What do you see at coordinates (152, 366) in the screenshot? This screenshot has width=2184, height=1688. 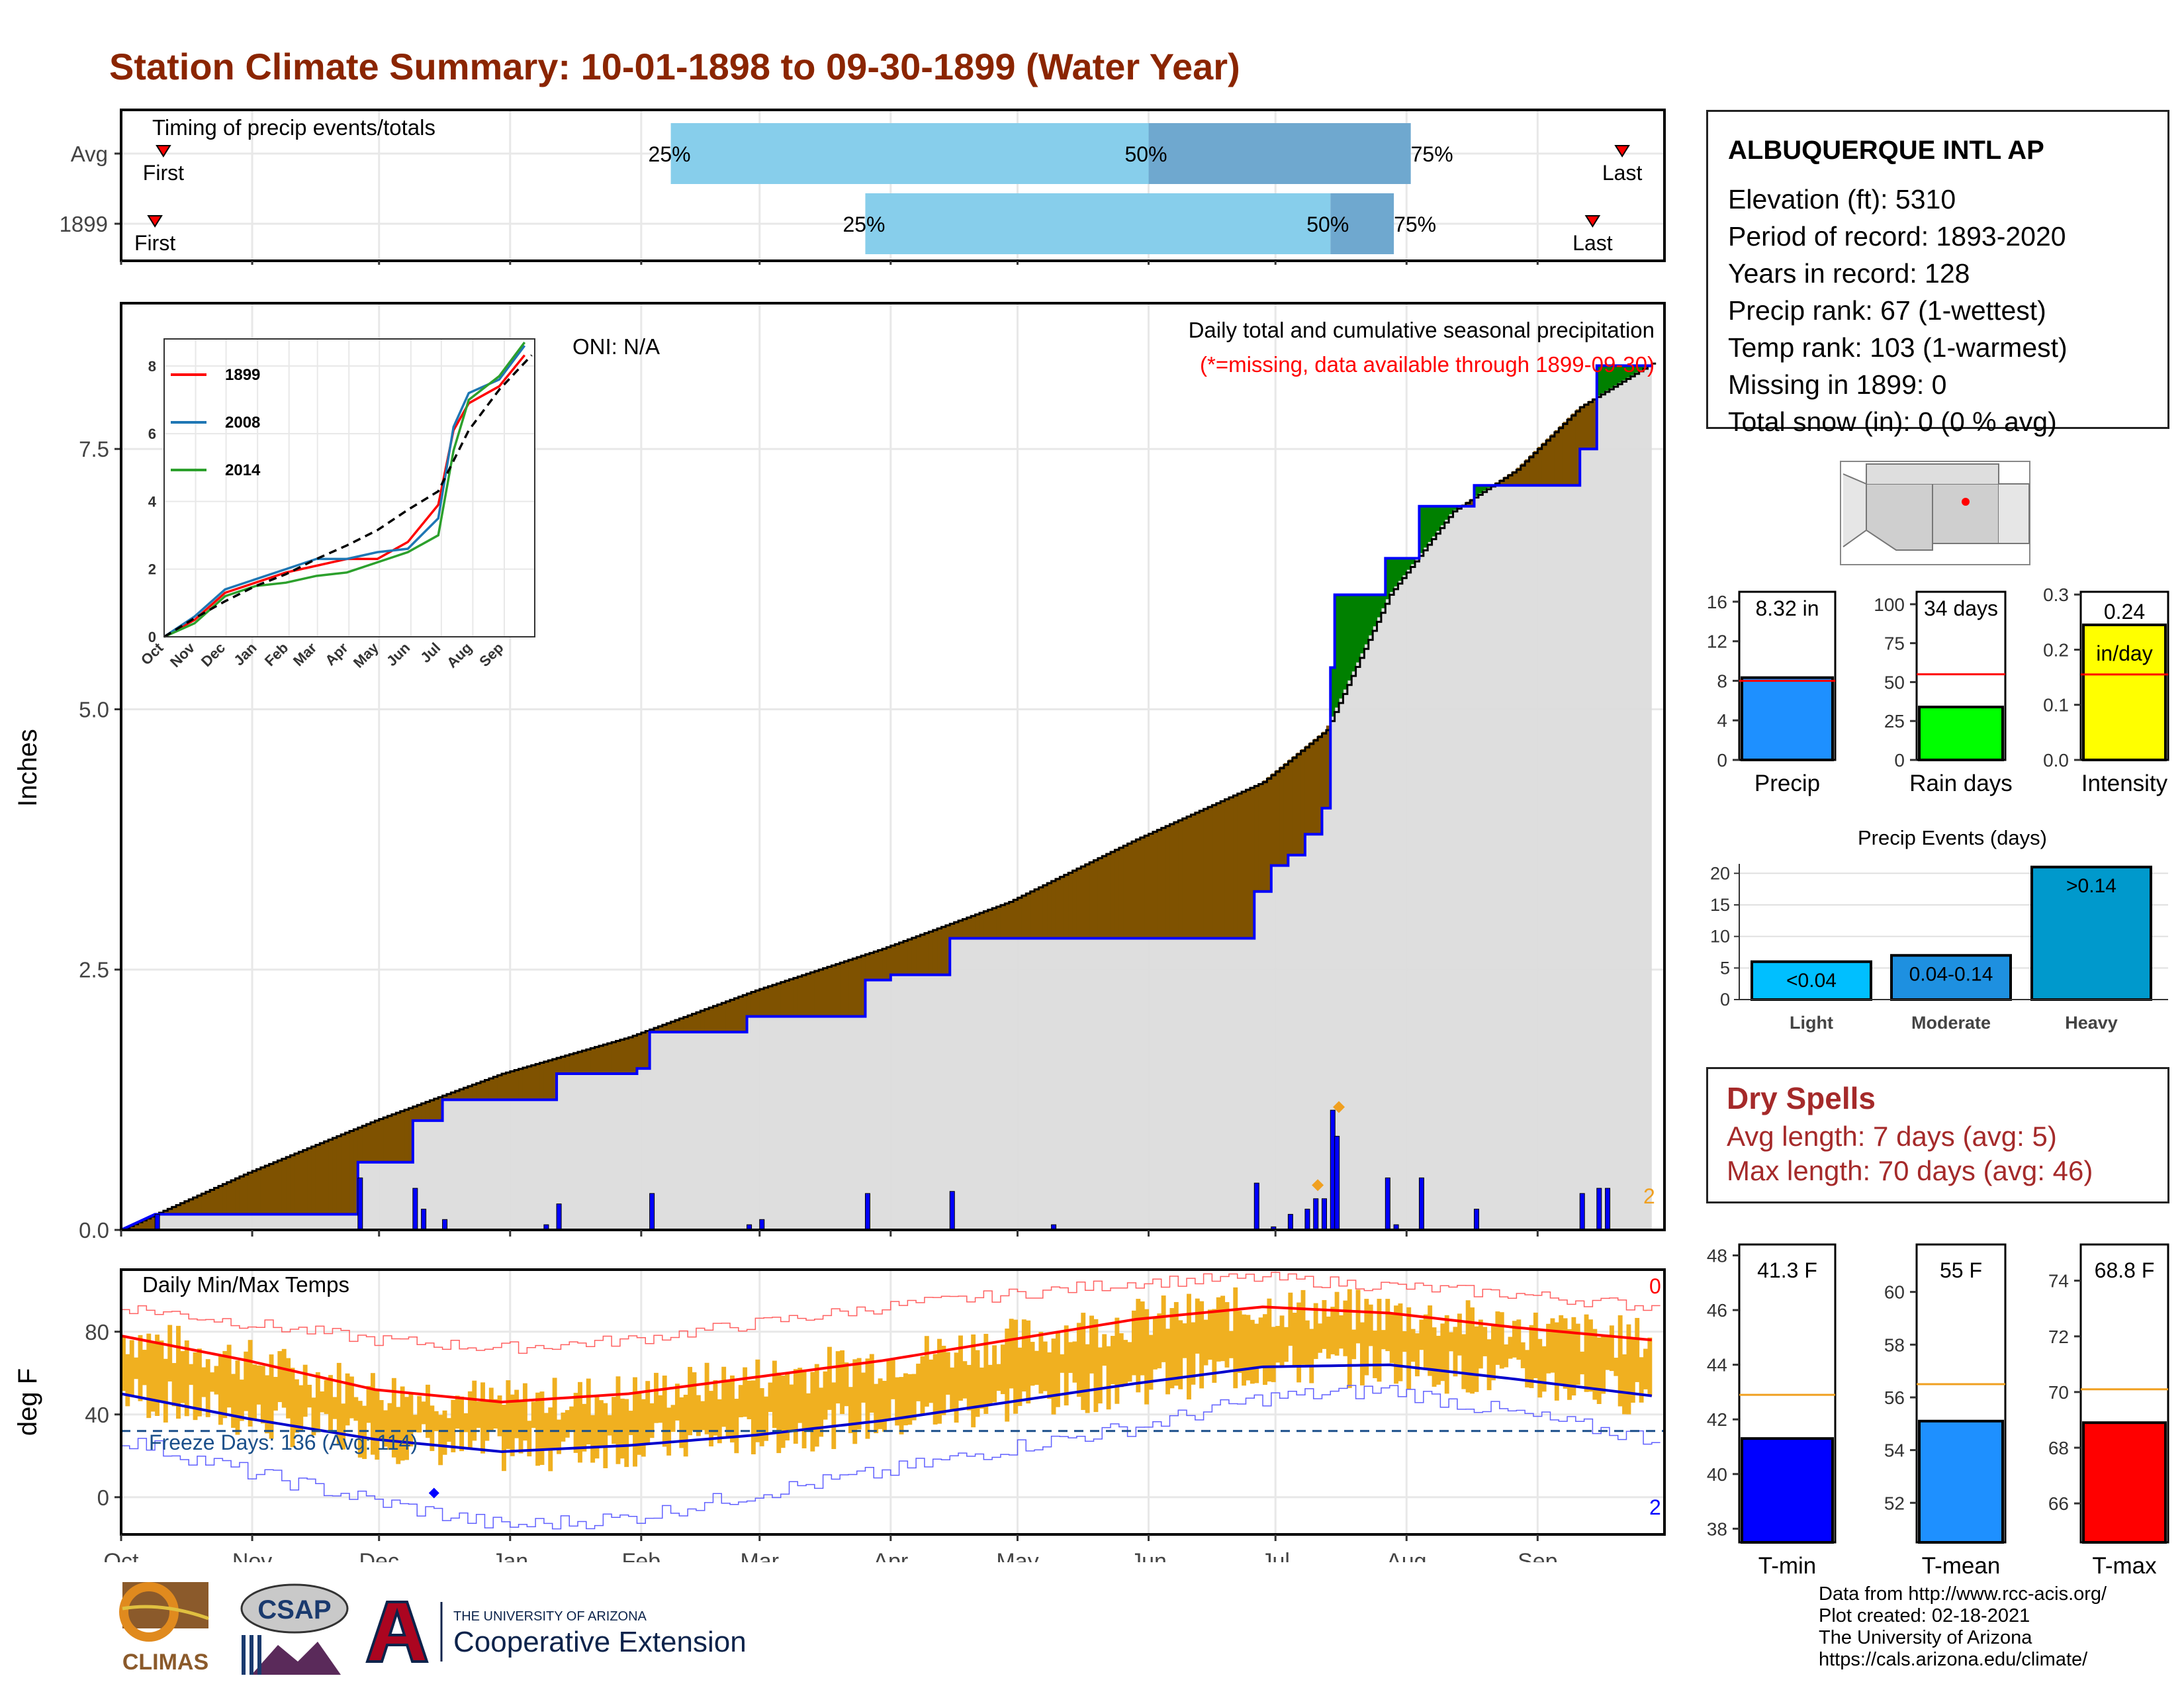 I see `inset-y-tick-label: 8` at bounding box center [152, 366].